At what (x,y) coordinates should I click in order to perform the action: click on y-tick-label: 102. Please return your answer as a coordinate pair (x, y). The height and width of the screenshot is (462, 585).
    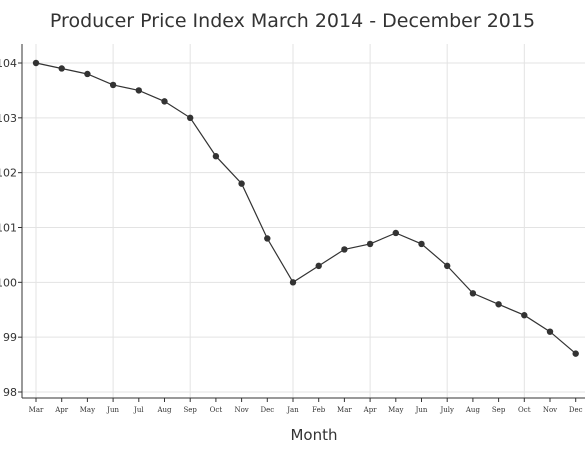
    Looking at the image, I should click on (8, 173).